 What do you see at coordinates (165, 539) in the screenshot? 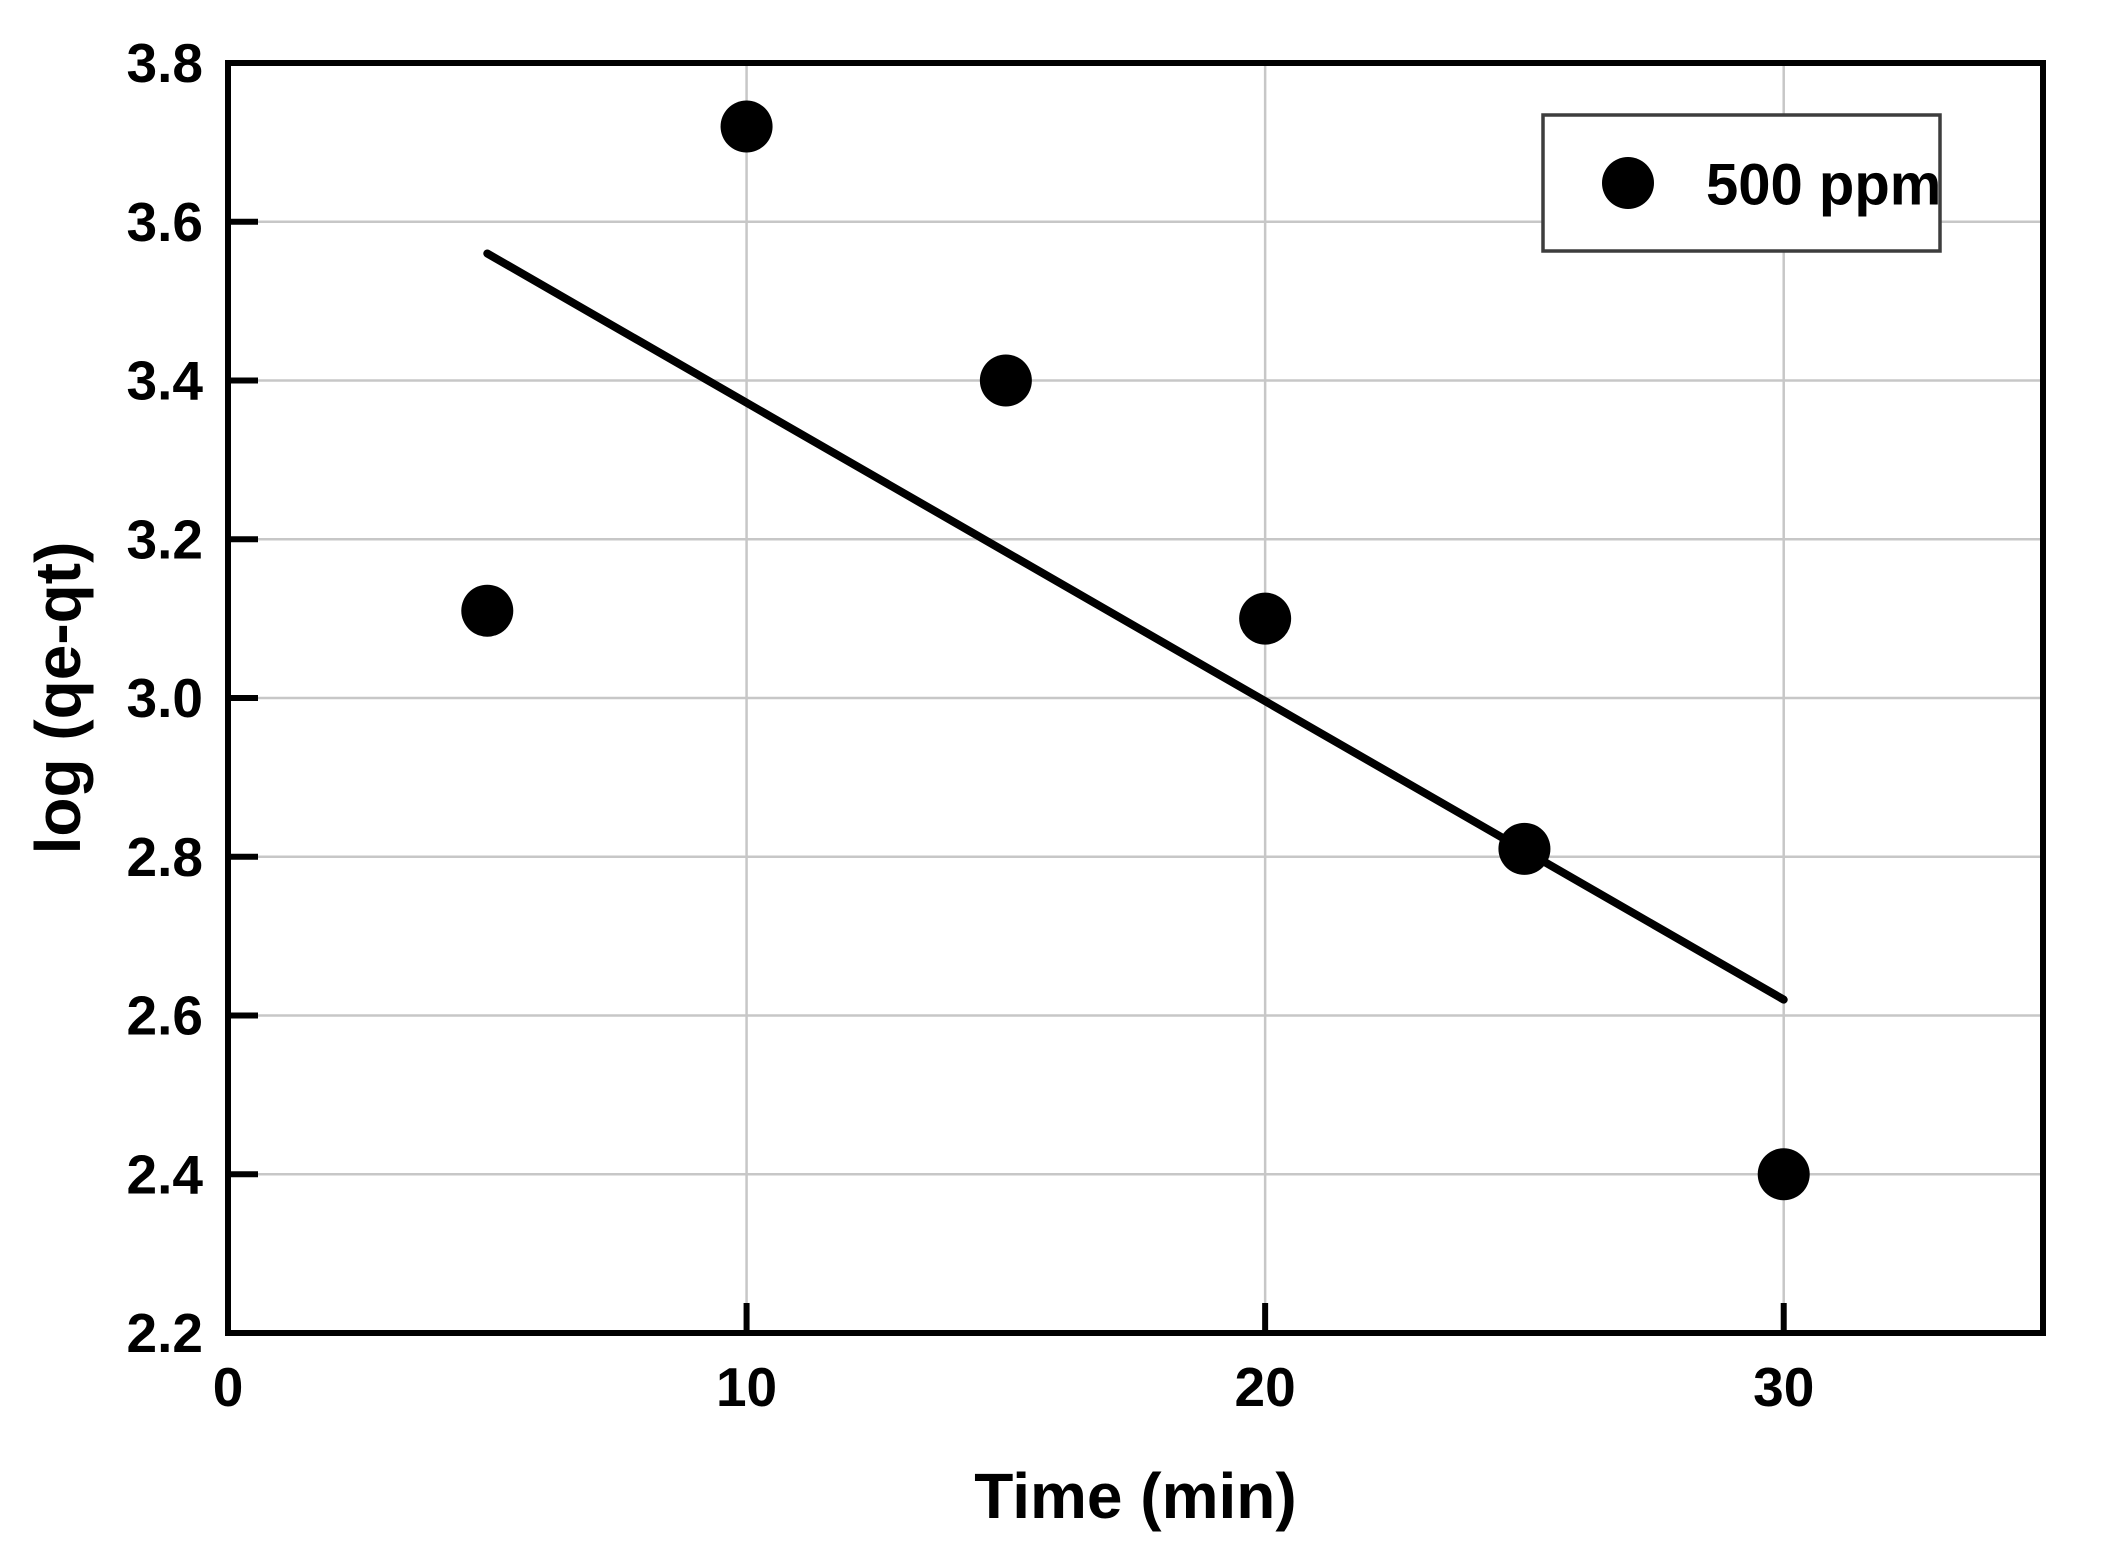
I see `y-tick-label: 3.2` at bounding box center [165, 539].